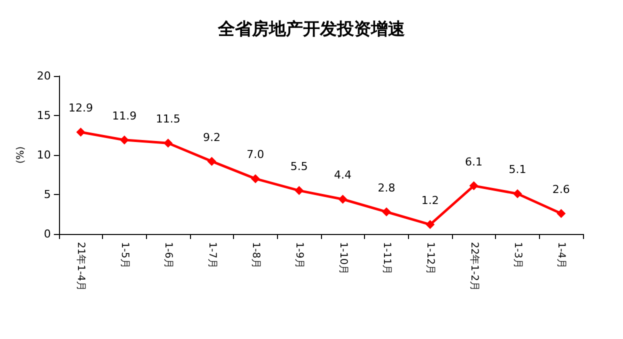 The height and width of the screenshot is (339, 623). What do you see at coordinates (386, 258) in the screenshot?
I see `x-tick-label: 1-11月` at bounding box center [386, 258].